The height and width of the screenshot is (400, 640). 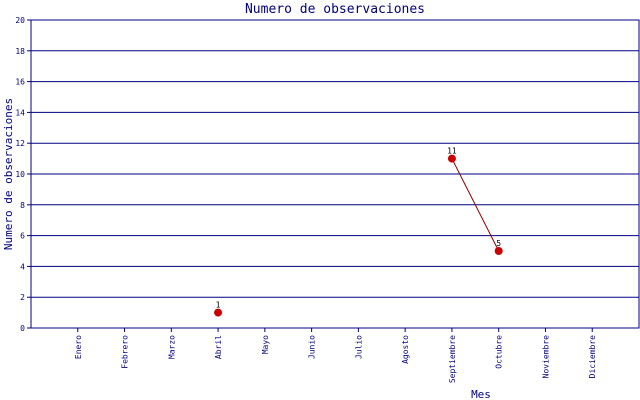 I want to click on y-tick-label: 4, so click(x=22, y=266).